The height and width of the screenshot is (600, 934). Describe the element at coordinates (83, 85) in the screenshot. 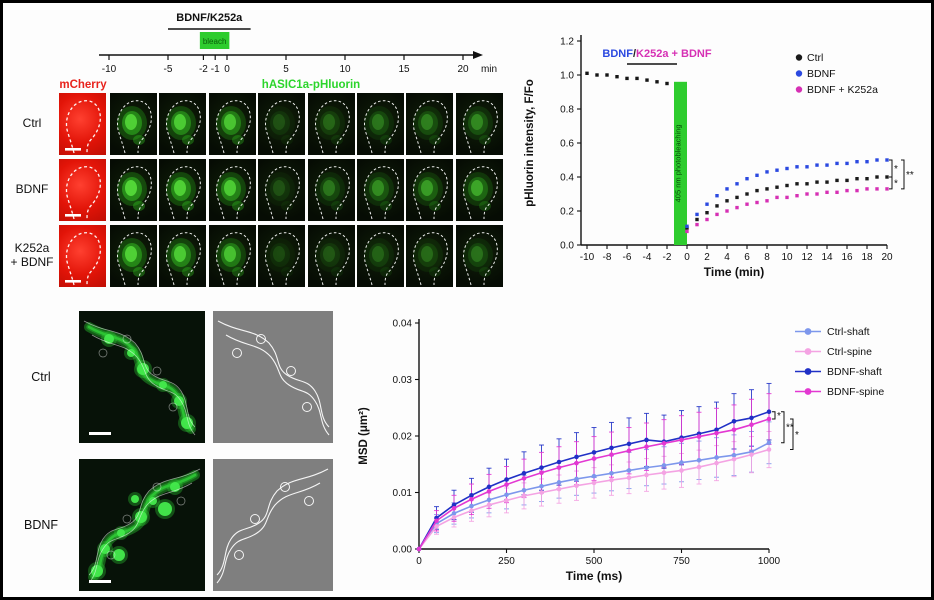

I see `mcherry-channel-label: mCherry` at that location.